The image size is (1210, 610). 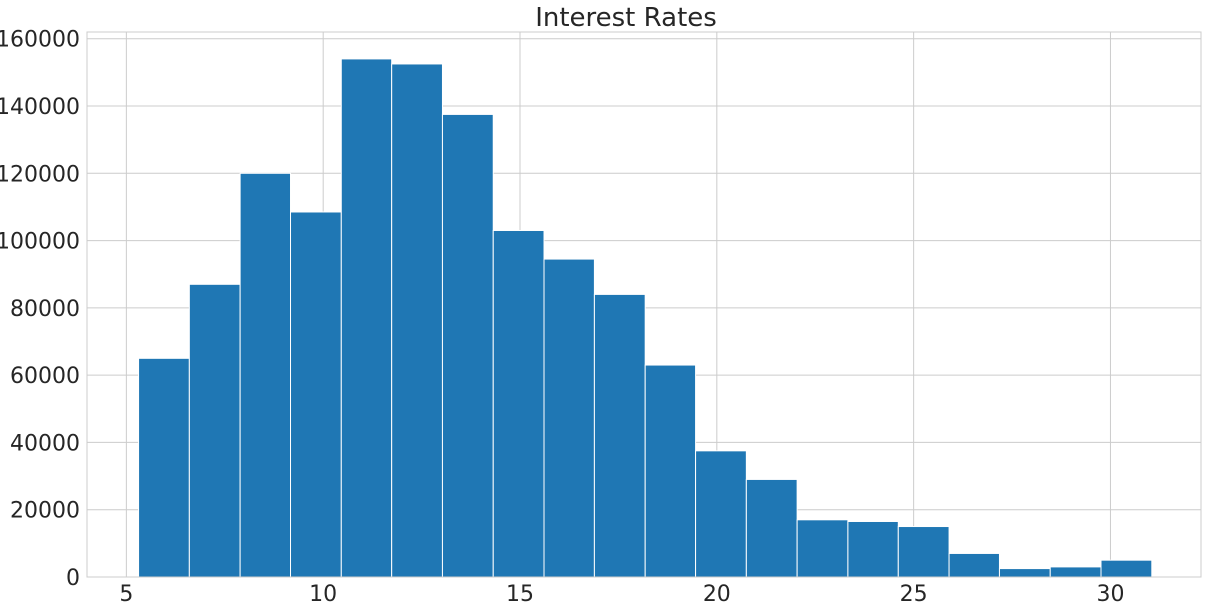 I want to click on x-tick-label: 25, so click(x=914, y=594).